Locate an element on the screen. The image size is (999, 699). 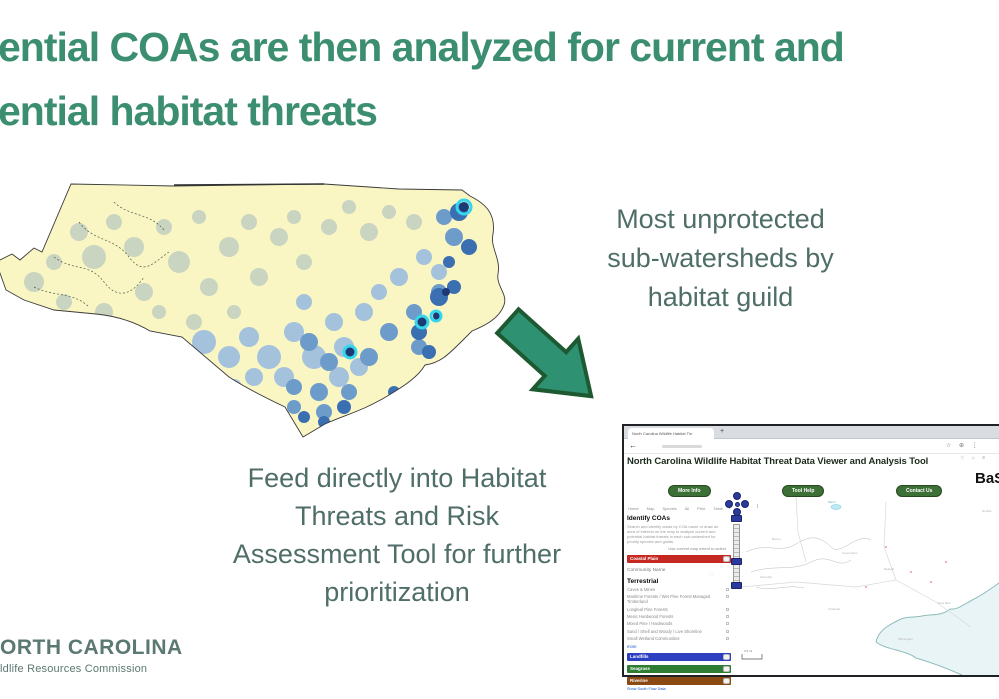
seagrass-bar: Seagrass is located at coordinates (679, 668).